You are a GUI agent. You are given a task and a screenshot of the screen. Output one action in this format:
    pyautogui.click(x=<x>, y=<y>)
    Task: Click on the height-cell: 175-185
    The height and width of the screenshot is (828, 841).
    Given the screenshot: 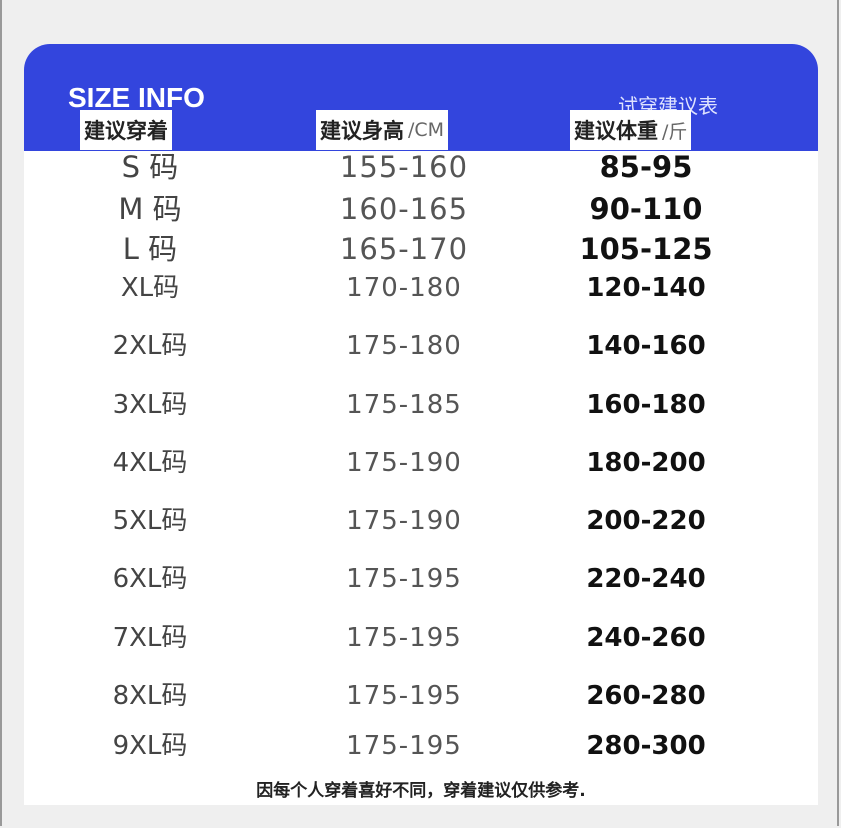 What is the action you would take?
    pyautogui.click(x=404, y=405)
    